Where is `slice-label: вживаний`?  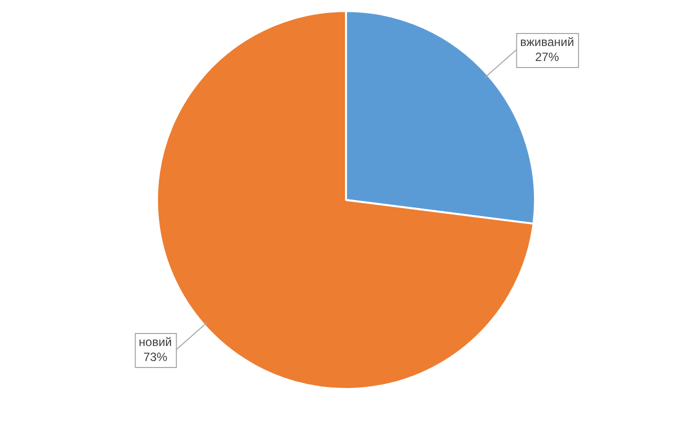
slice-label: вживаний is located at coordinates (547, 41).